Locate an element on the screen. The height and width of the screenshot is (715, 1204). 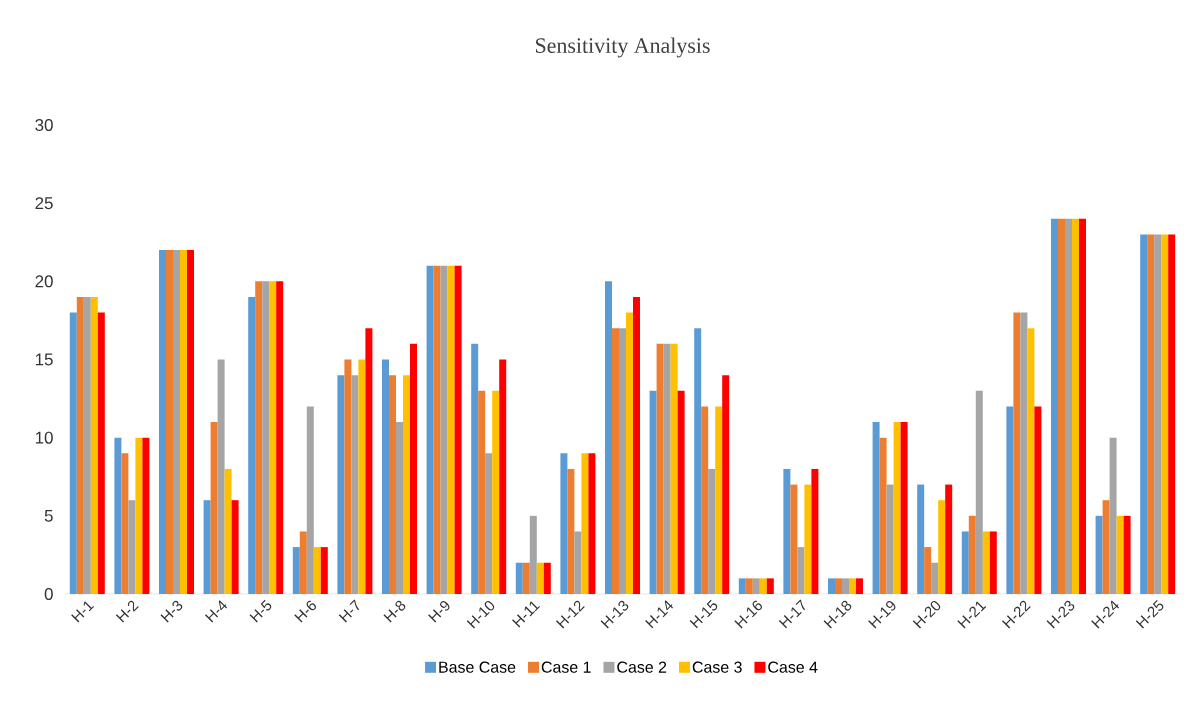
x-tick-label: H-2 is located at coordinates (127, 611).